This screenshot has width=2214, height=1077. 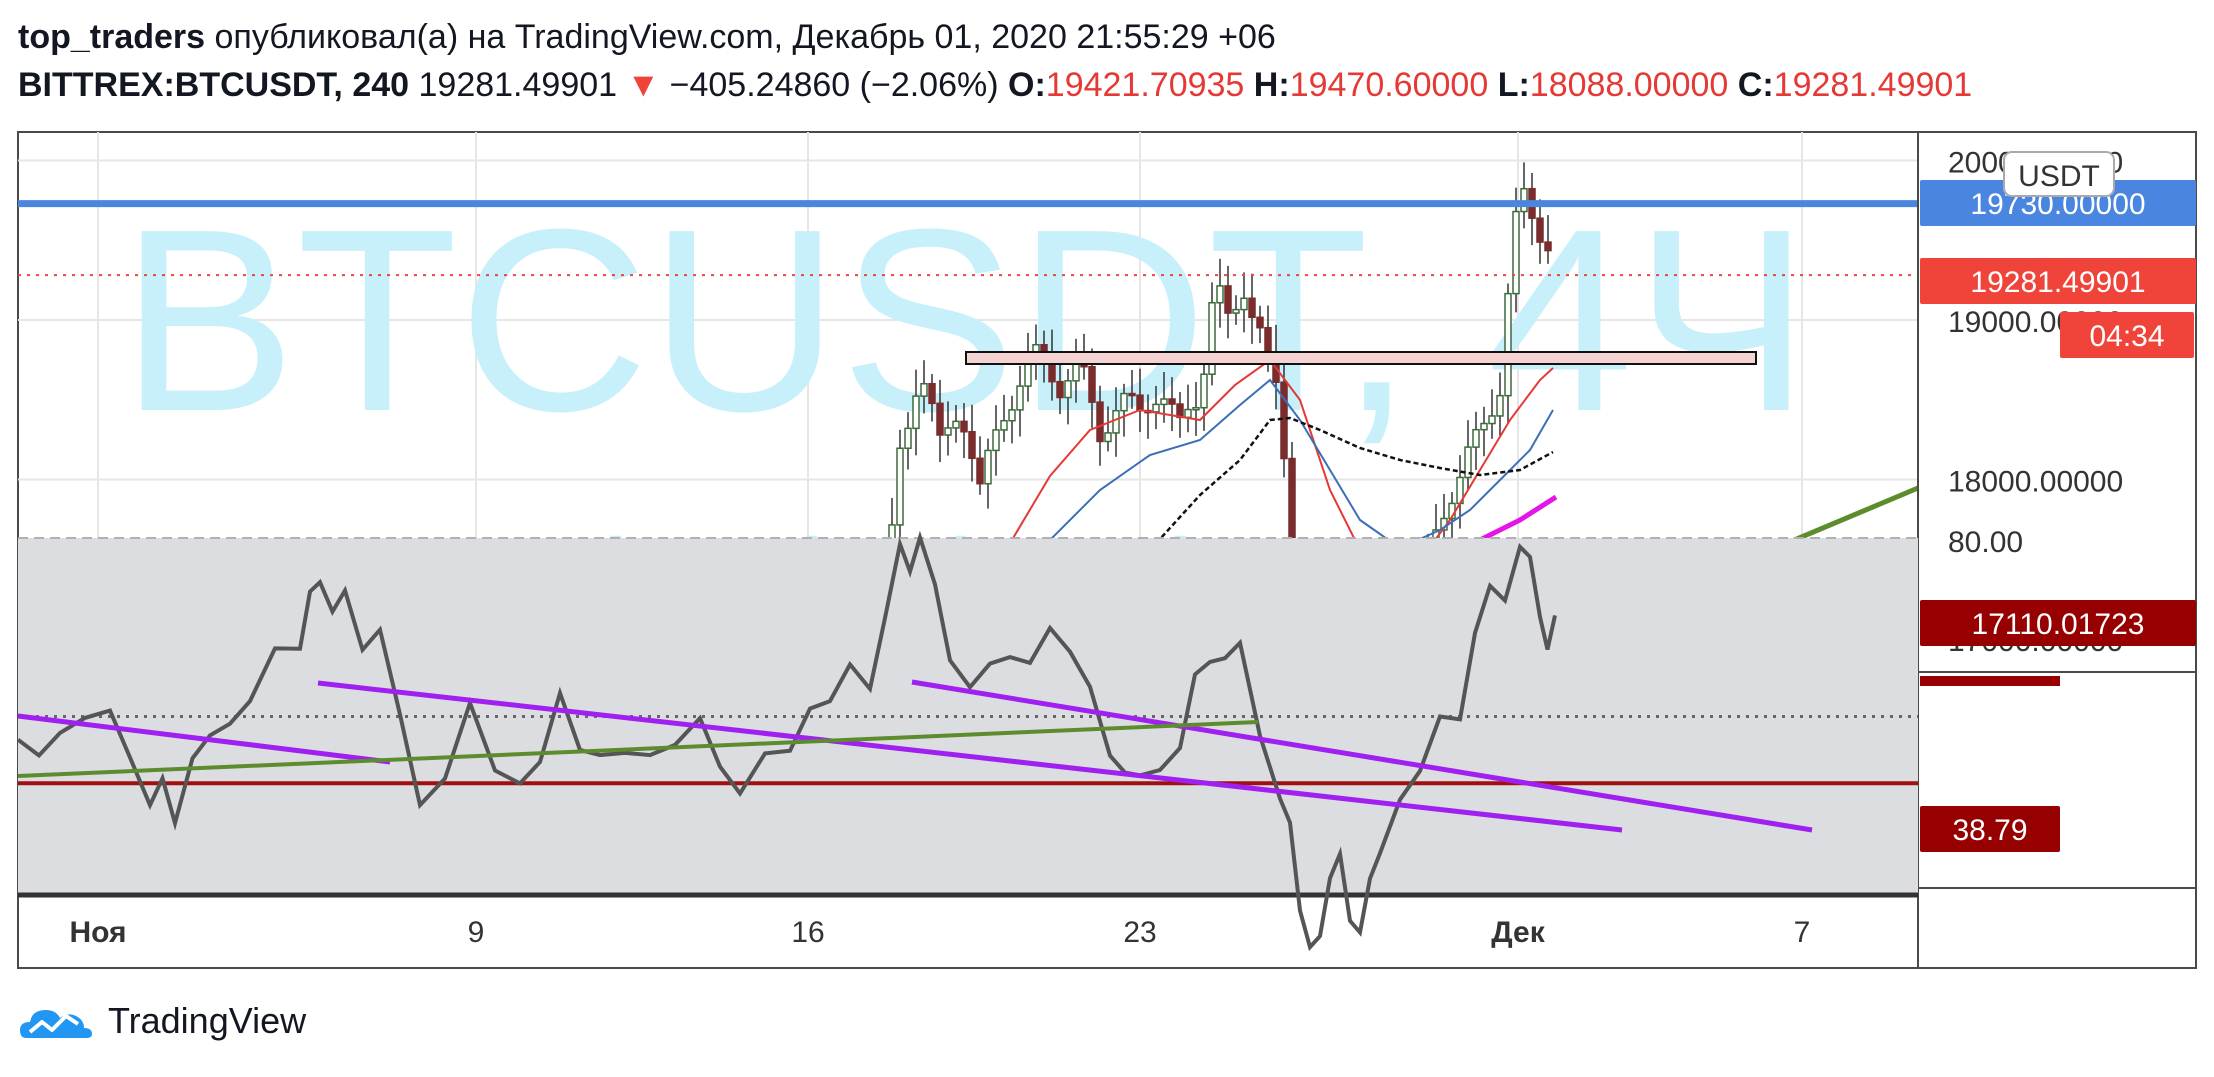 I want to click on last-price-label-bg, so click(x=2058, y=281).